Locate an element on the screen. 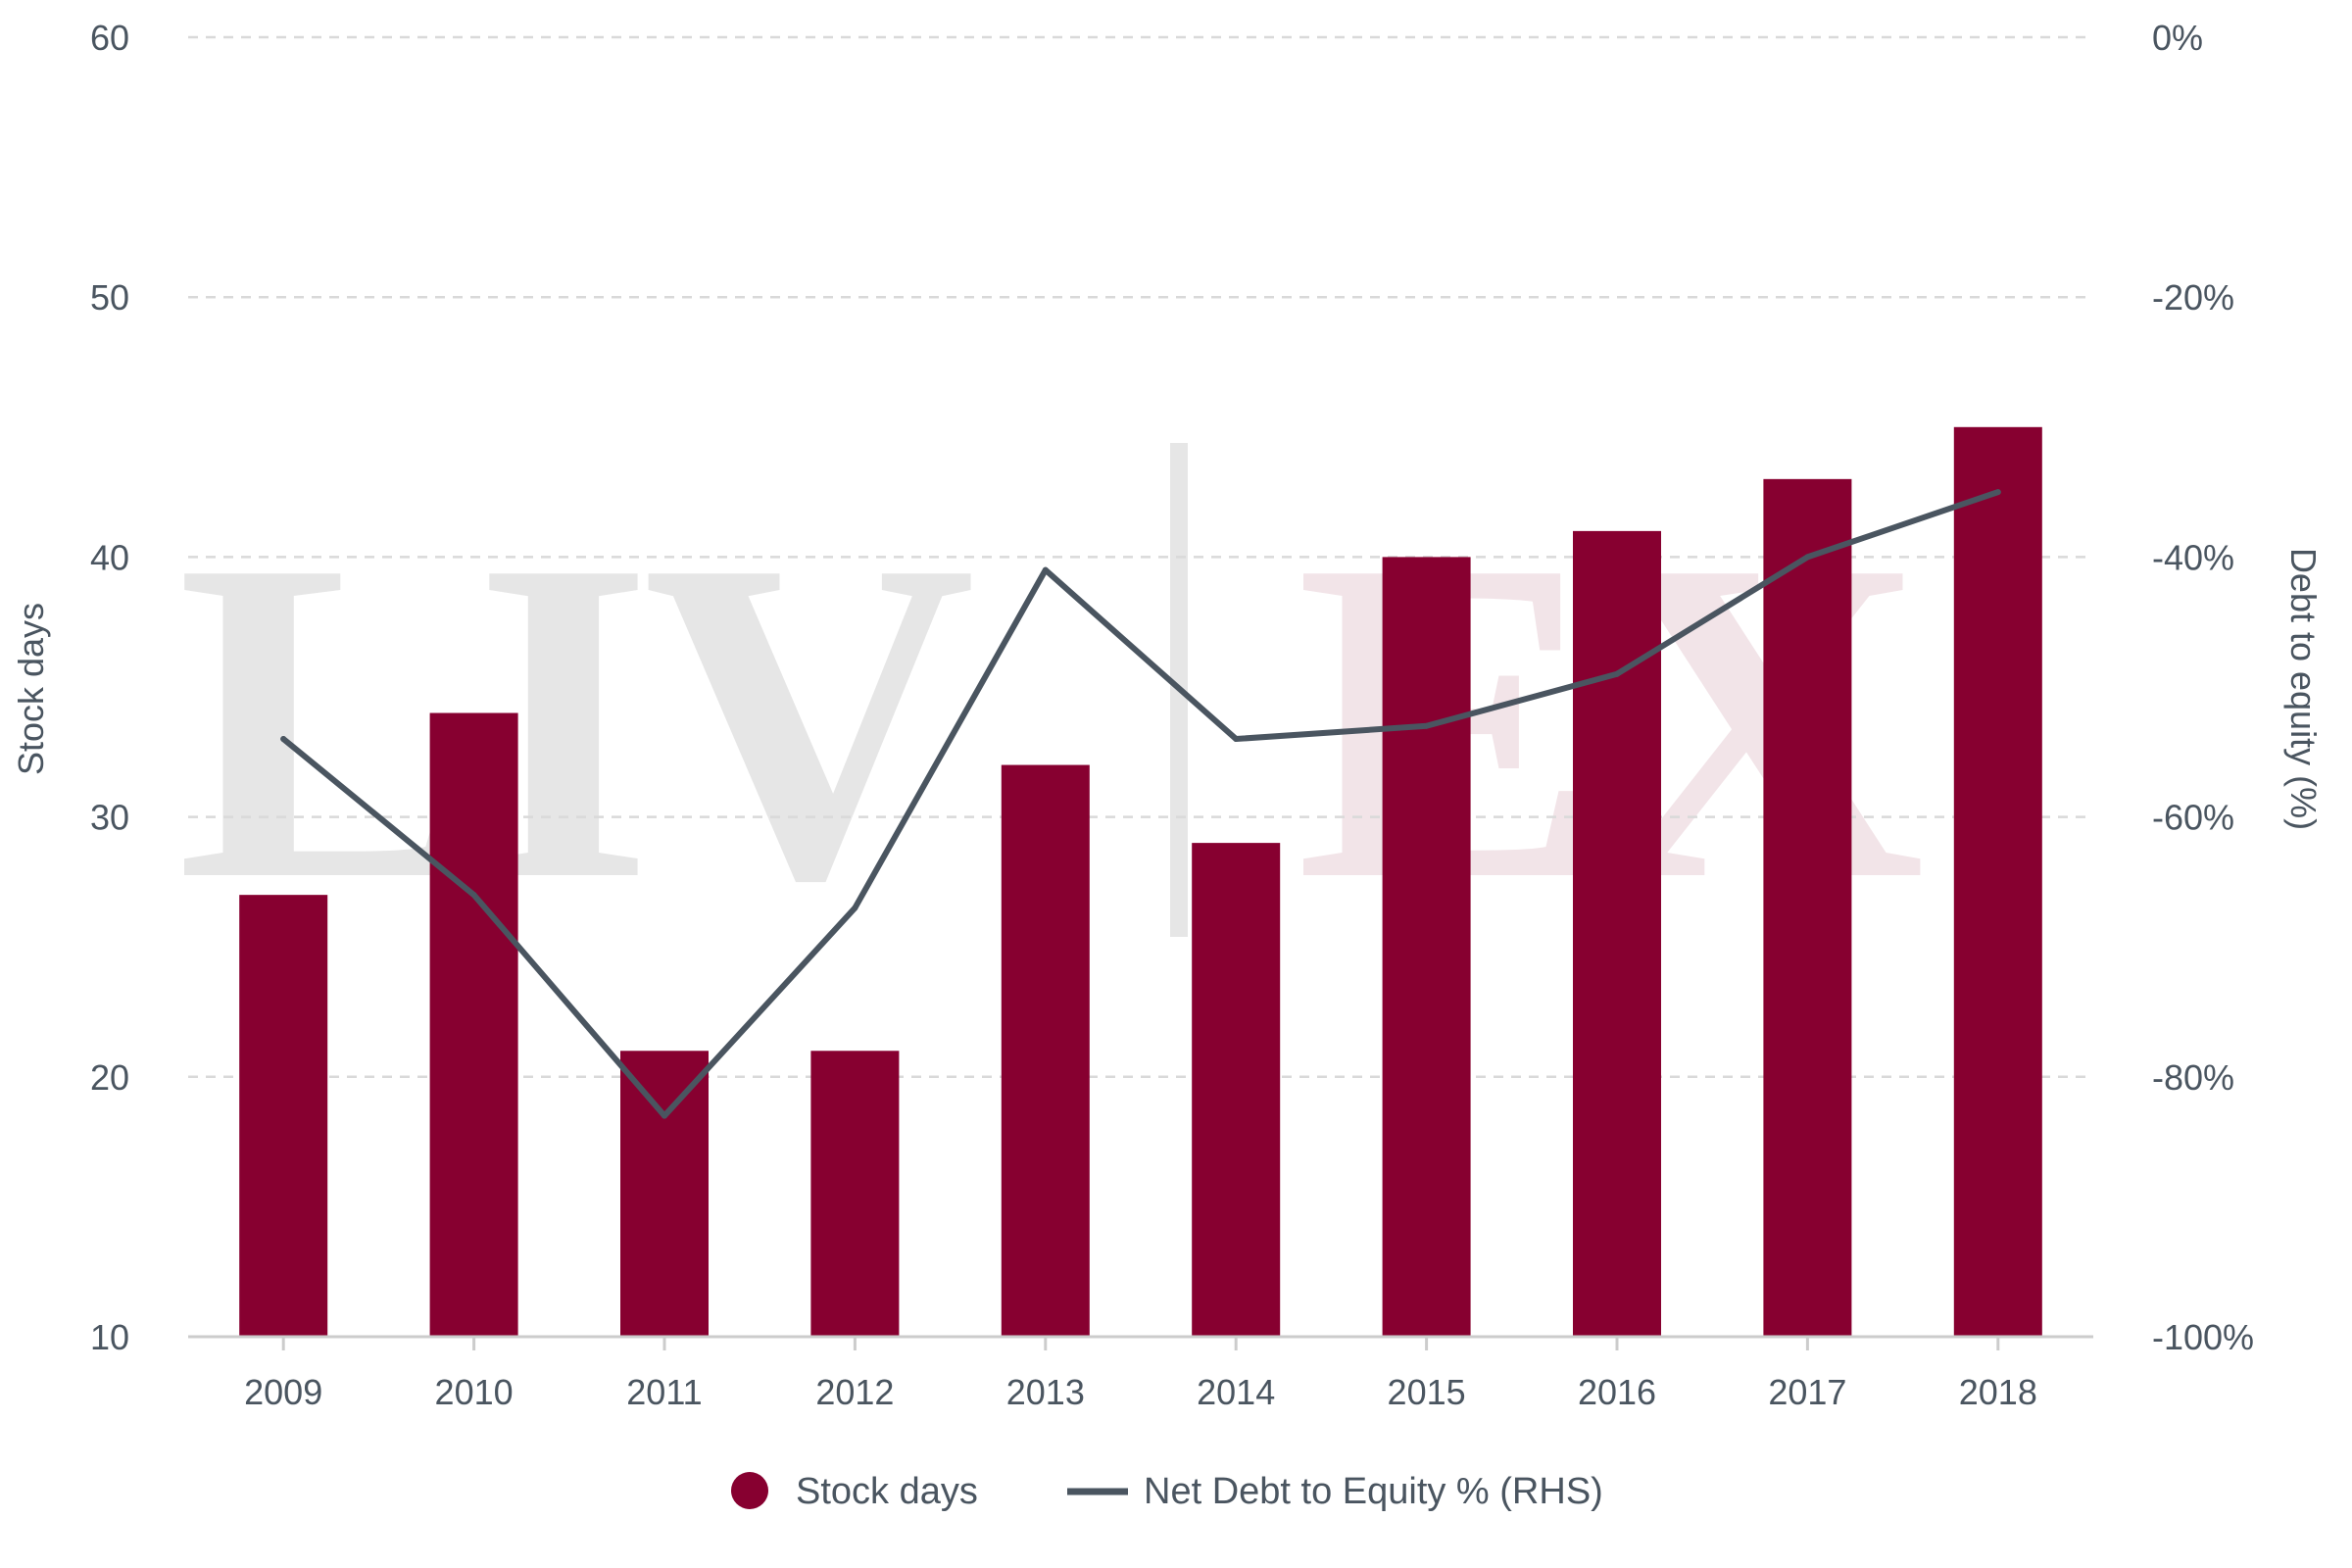 Image resolution: width=2352 pixels, height=1568 pixels. y-tick-label: 30 is located at coordinates (109, 818).